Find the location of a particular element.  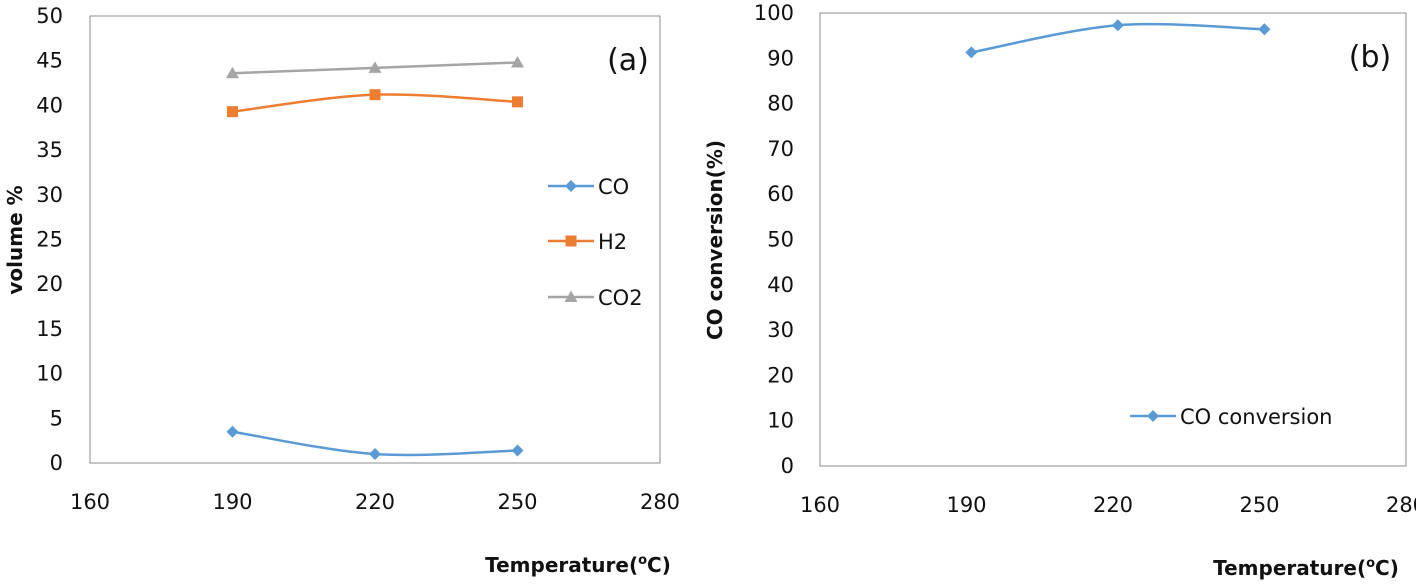

y-tick-label: 60 is located at coordinates (780, 194).